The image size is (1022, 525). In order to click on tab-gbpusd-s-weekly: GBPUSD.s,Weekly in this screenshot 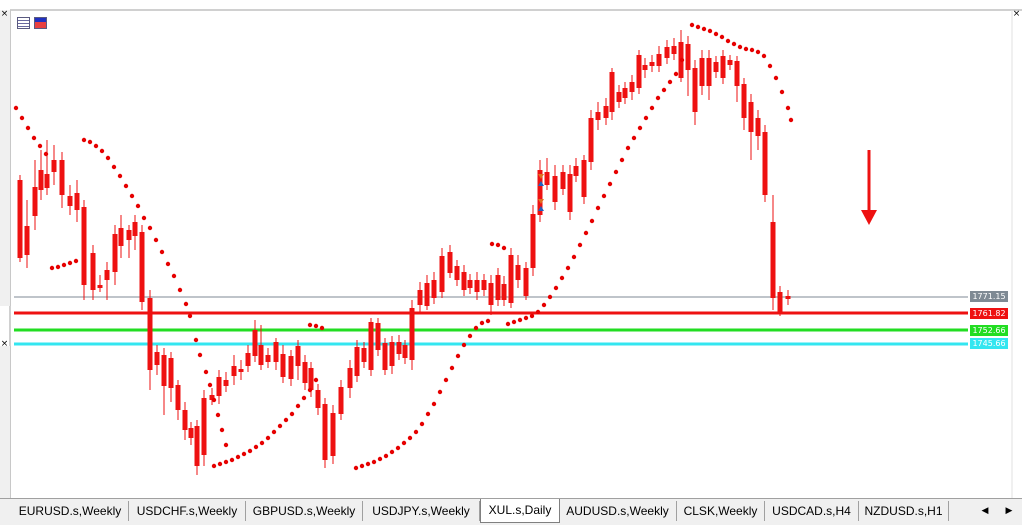, I will do `click(304, 511)`.